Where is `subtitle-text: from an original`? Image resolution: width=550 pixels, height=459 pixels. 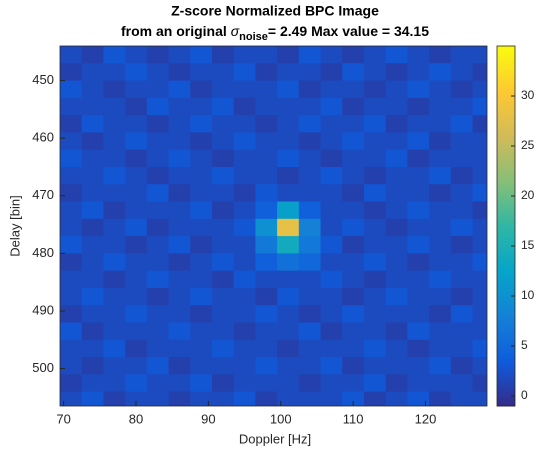 subtitle-text: from an original is located at coordinates (176, 31).